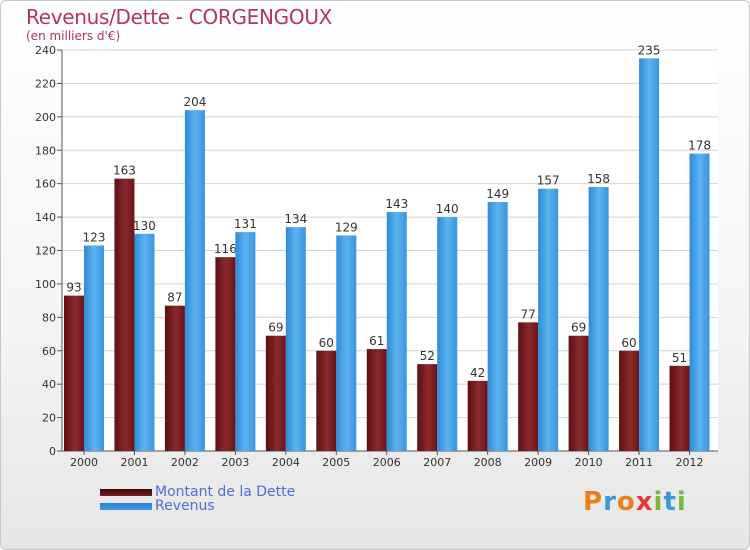 The image size is (750, 550). Describe the element at coordinates (49, 317) in the screenshot. I see `y-tick-label: 80` at that location.